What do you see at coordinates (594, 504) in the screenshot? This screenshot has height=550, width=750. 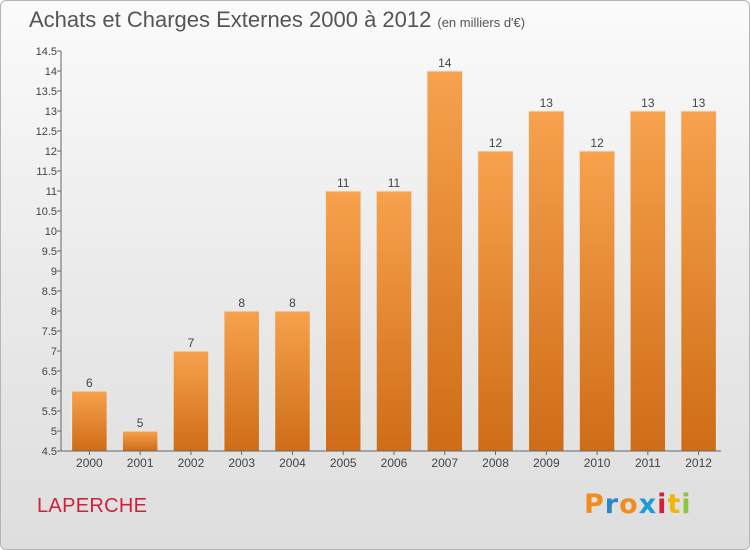 I see `logo-letter: P` at bounding box center [594, 504].